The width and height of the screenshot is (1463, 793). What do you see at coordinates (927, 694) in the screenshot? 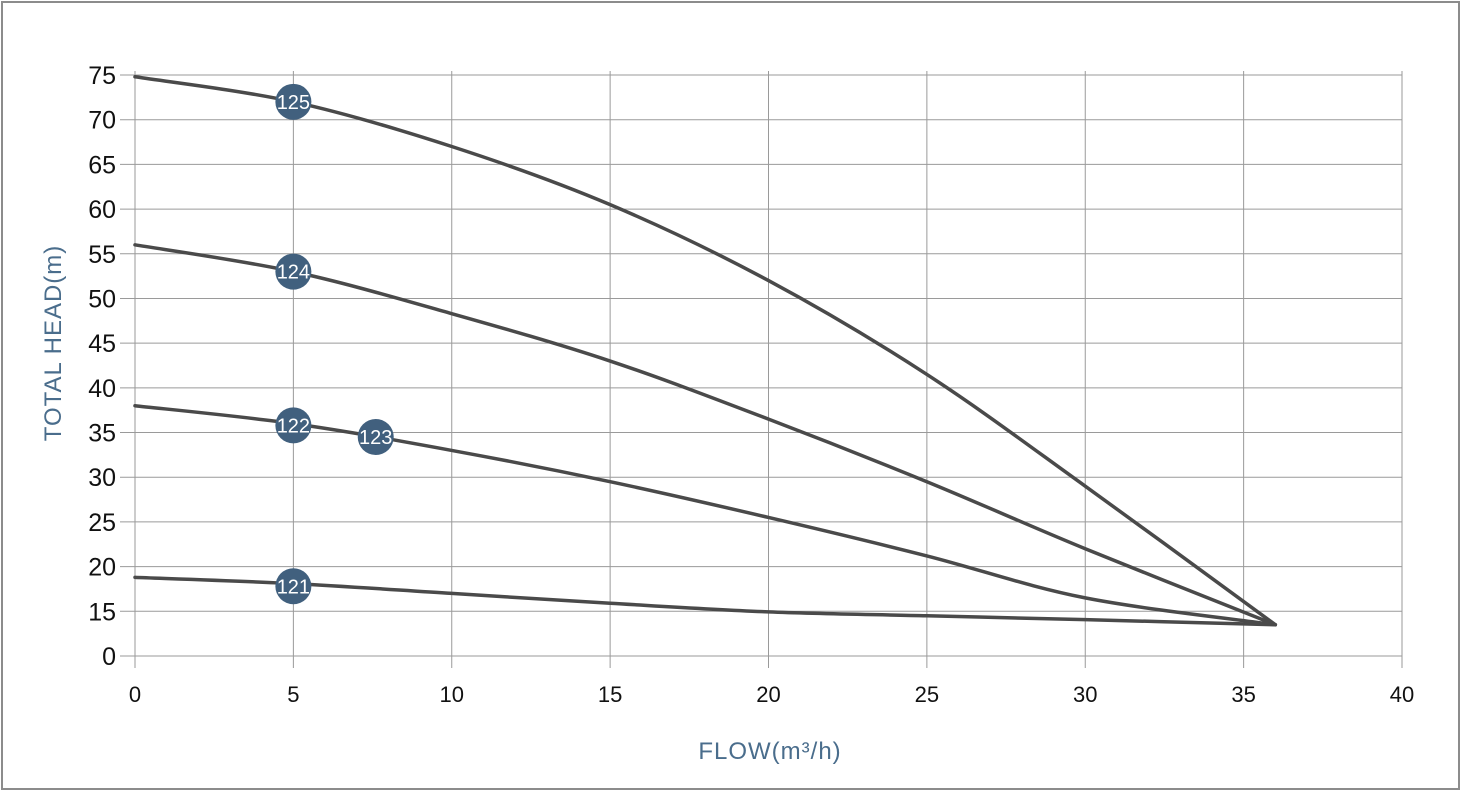
I see `x-tick-label: 25` at bounding box center [927, 694].